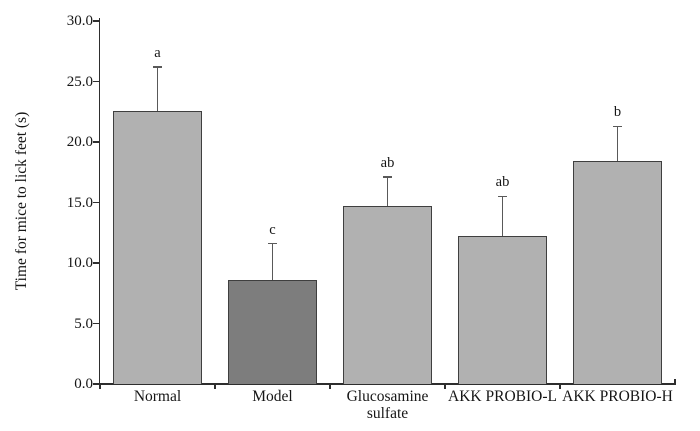 Image resolution: width=700 pixels, height=431 pixels. What do you see at coordinates (83, 323) in the screenshot?
I see `y-tick-label: 5.0` at bounding box center [83, 323].